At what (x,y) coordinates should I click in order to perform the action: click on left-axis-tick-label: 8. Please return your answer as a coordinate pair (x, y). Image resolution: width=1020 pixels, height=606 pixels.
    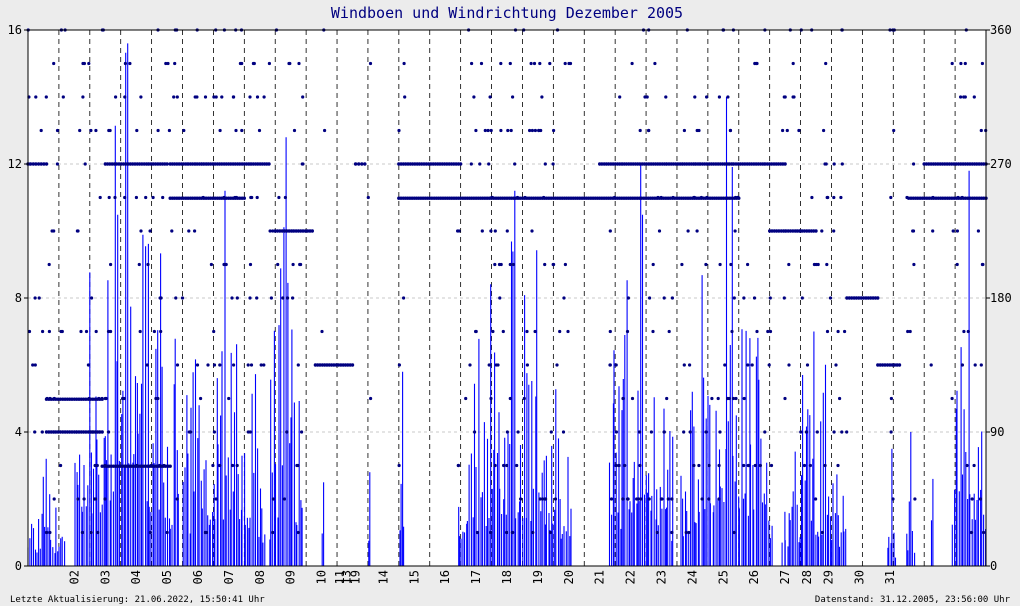
    Looking at the image, I should click on (18, 298).